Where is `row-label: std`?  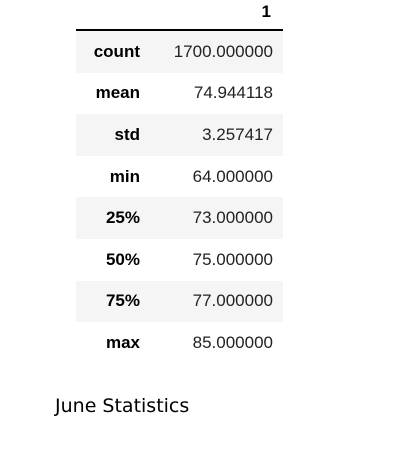
row-label: std is located at coordinates (127, 134).